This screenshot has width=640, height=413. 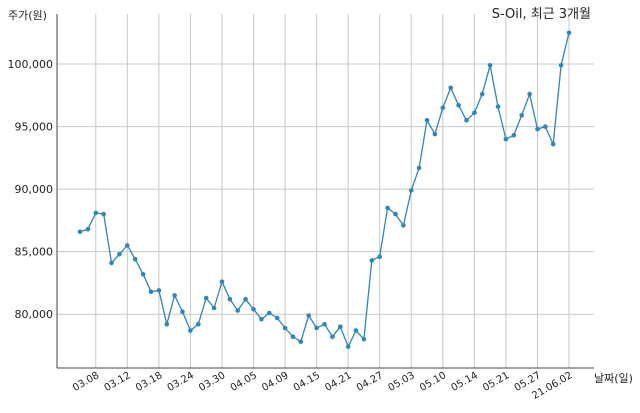 What do you see at coordinates (433, 382) in the screenshot?
I see `x-tick-label: 05.10` at bounding box center [433, 382].